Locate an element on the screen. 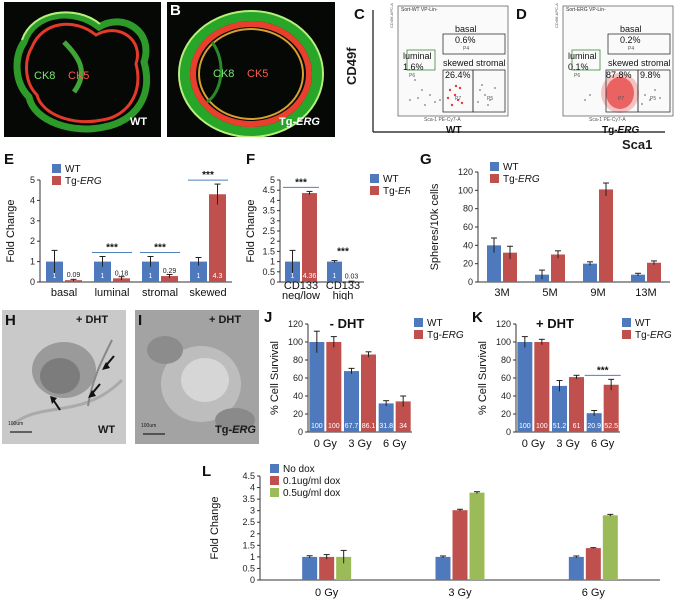 The height and width of the screenshot is (605, 675). y-axis-label-j: % Cell Survival is located at coordinates (275, 378).